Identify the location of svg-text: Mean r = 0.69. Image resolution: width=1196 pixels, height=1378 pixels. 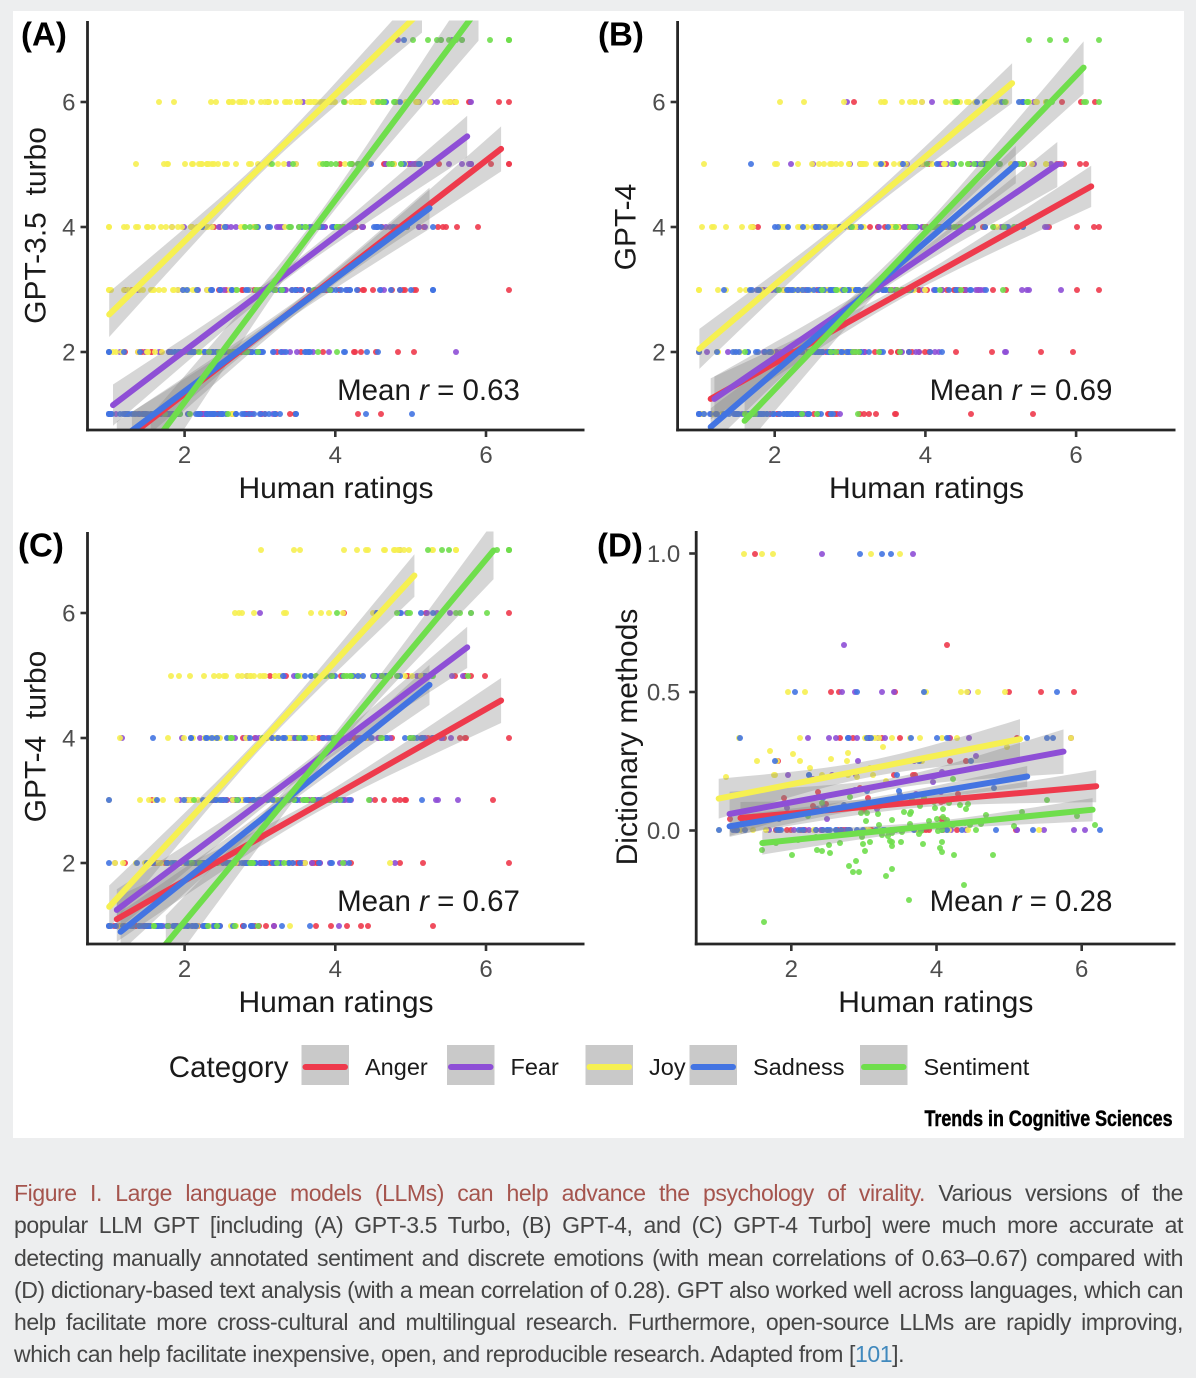
(1021, 390).